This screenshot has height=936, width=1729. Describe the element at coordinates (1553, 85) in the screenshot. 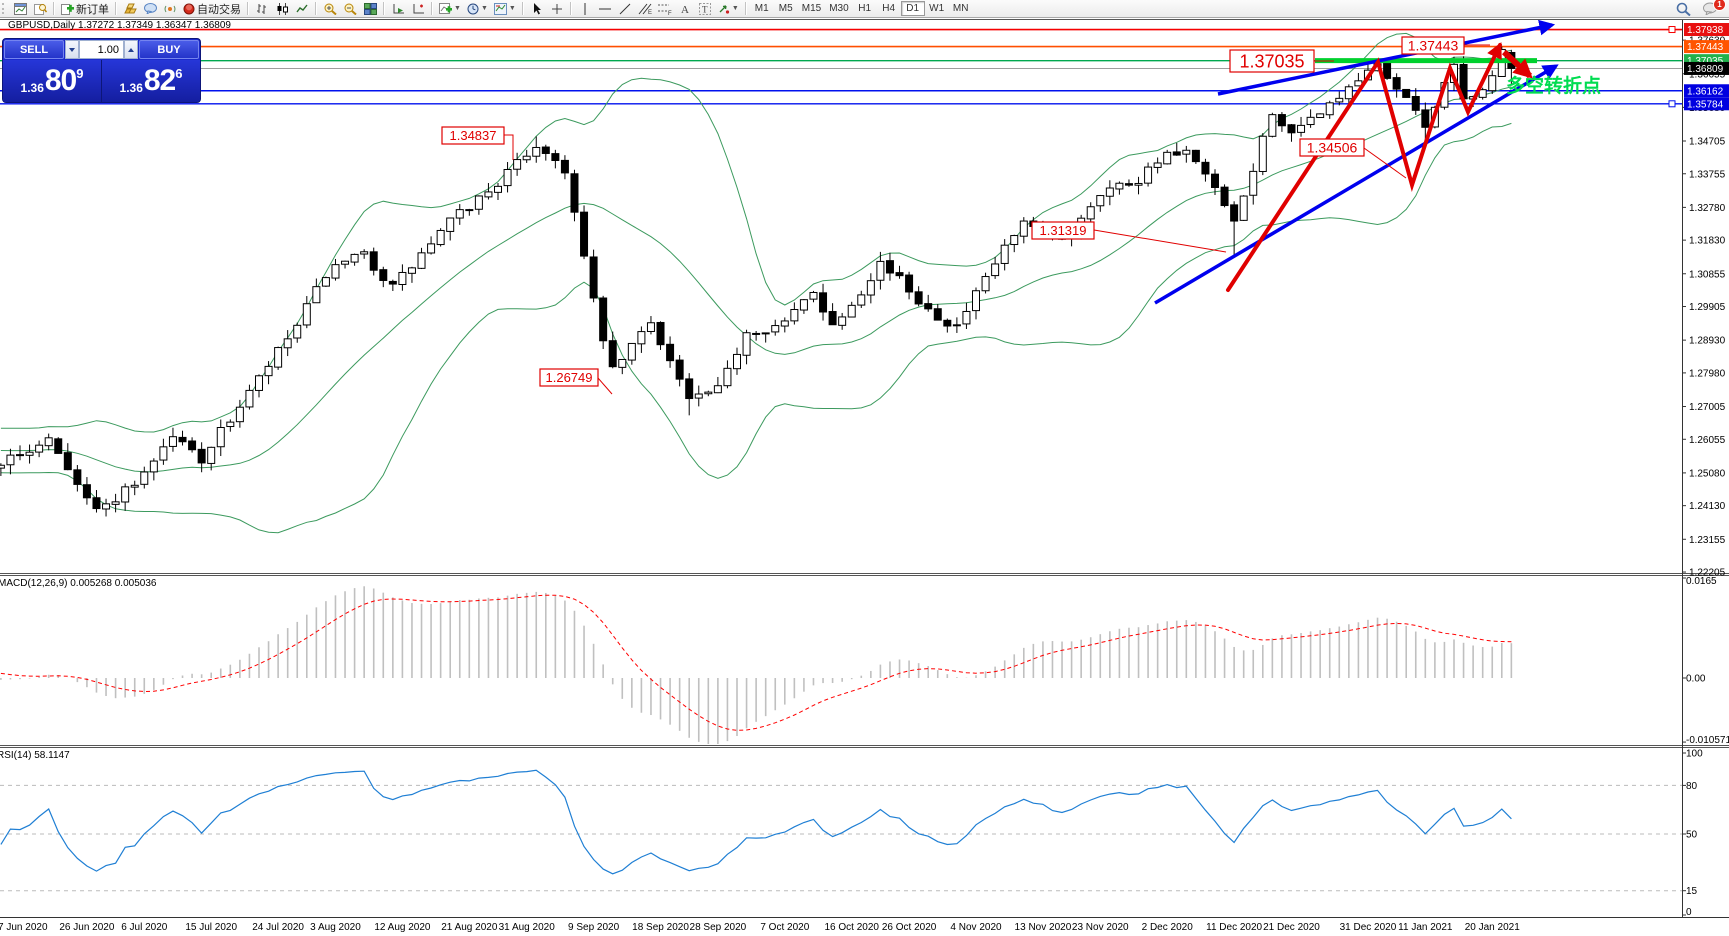

I see `turning-point-annotation: 多空转折点` at that location.